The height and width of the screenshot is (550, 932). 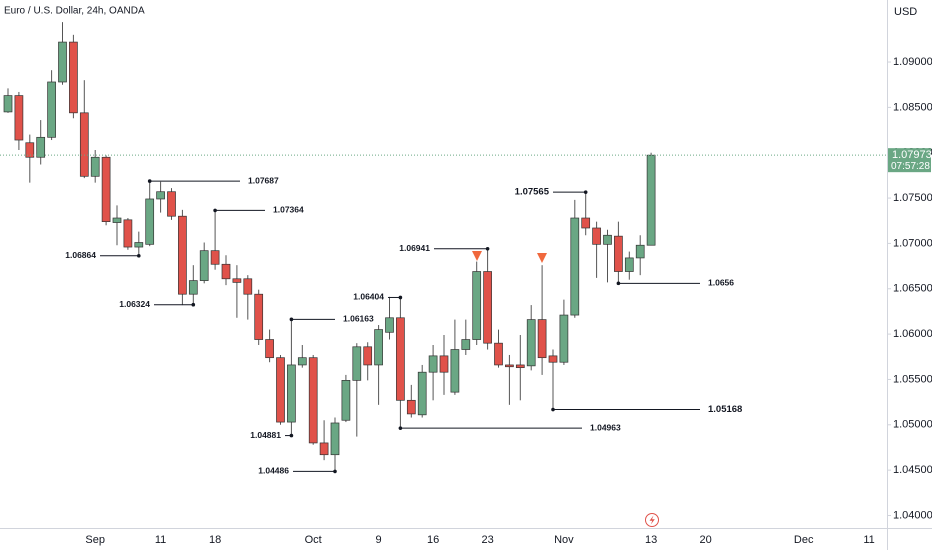 What do you see at coordinates (651, 540) in the screenshot?
I see `x-tick-label: 13` at bounding box center [651, 540].